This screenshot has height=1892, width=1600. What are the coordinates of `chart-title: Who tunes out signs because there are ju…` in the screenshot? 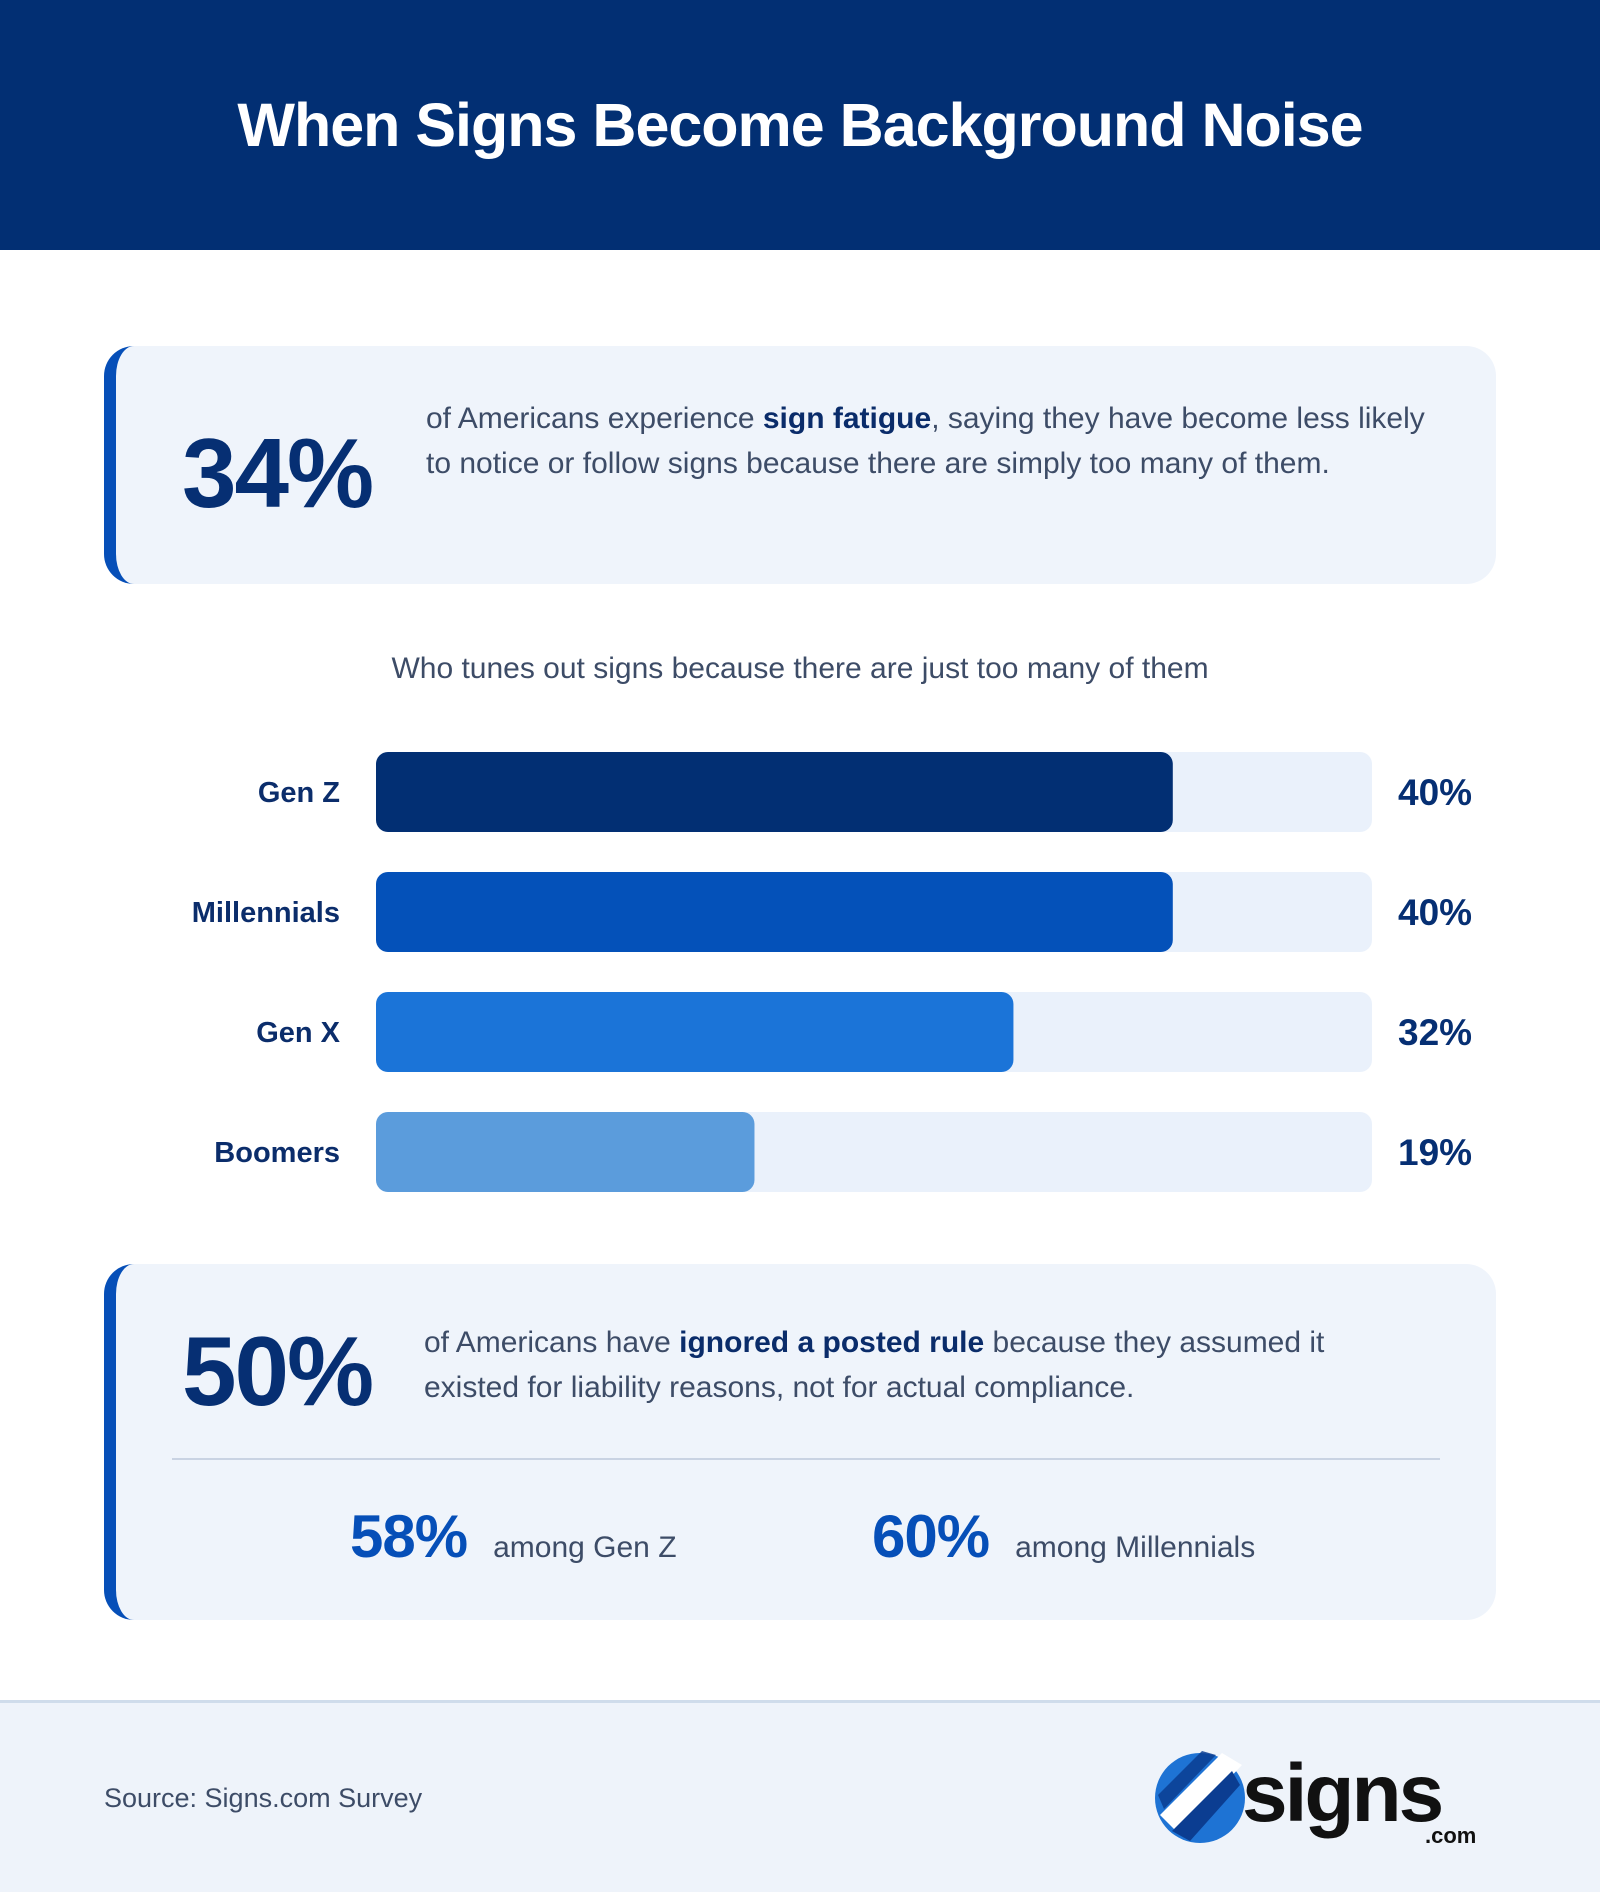 It's located at (800, 668).